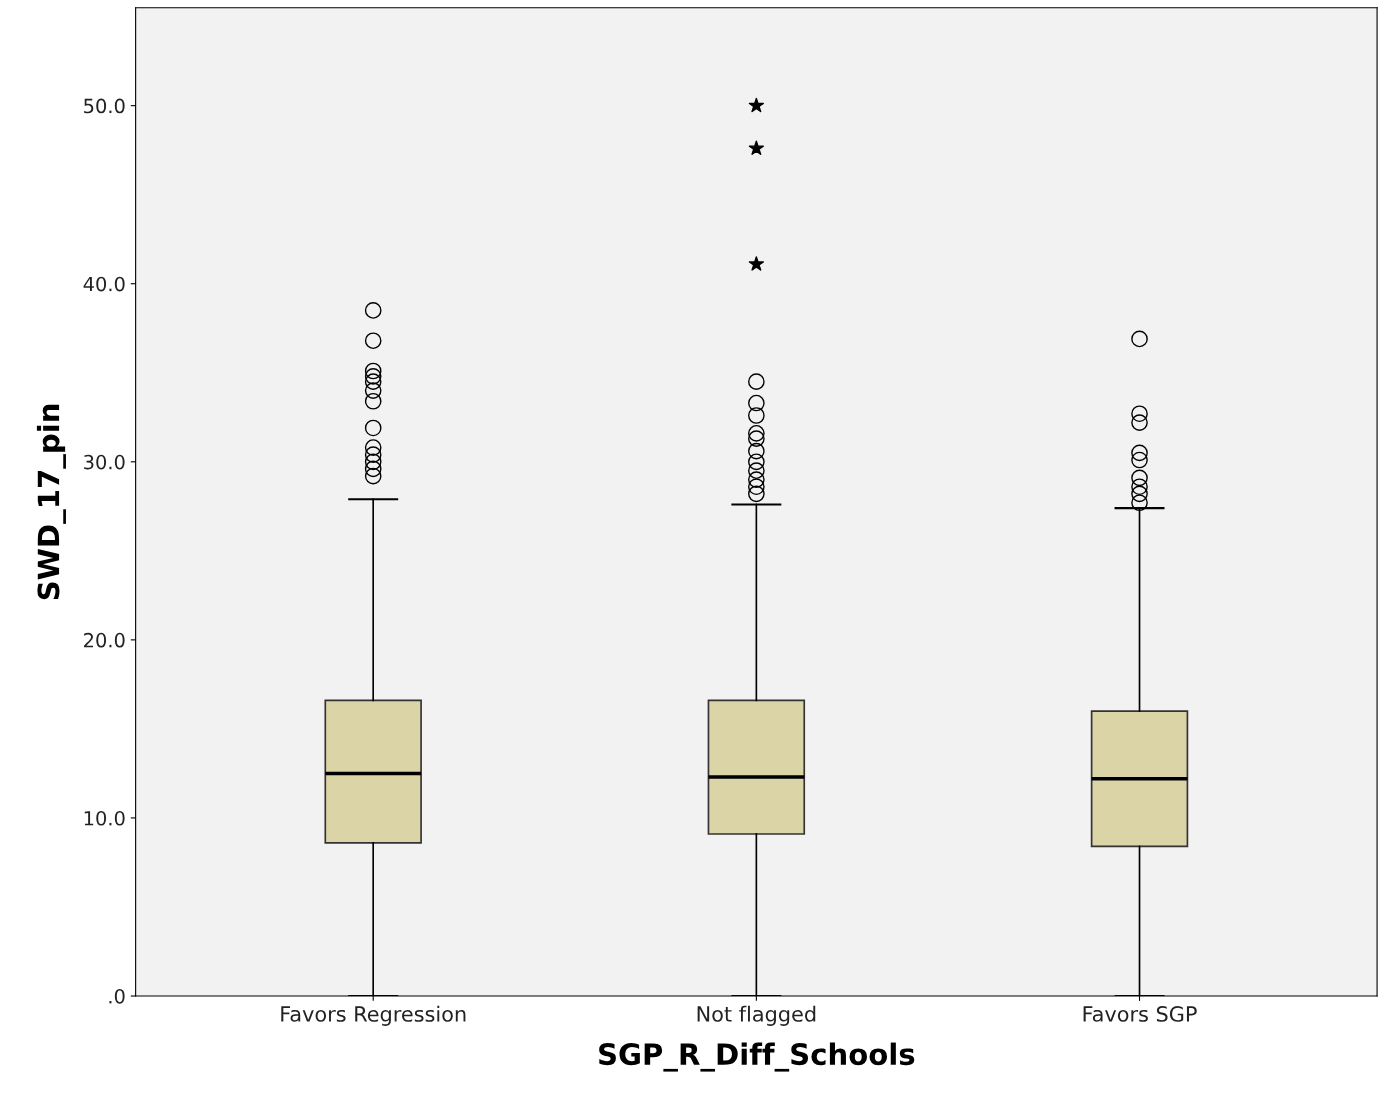 The image size is (1384, 1103). What do you see at coordinates (1140, 1014) in the screenshot?
I see `x-tick-label: Favors SGP` at bounding box center [1140, 1014].